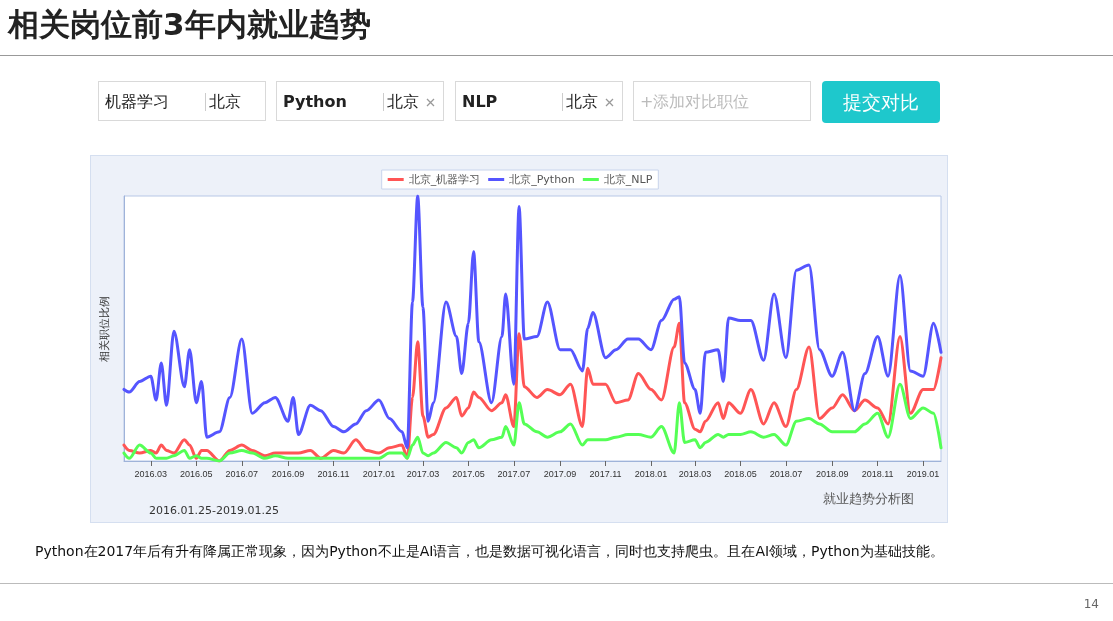 The height and width of the screenshot is (621, 1113). I want to click on x-tick-label: 2017.07, so click(514, 473).